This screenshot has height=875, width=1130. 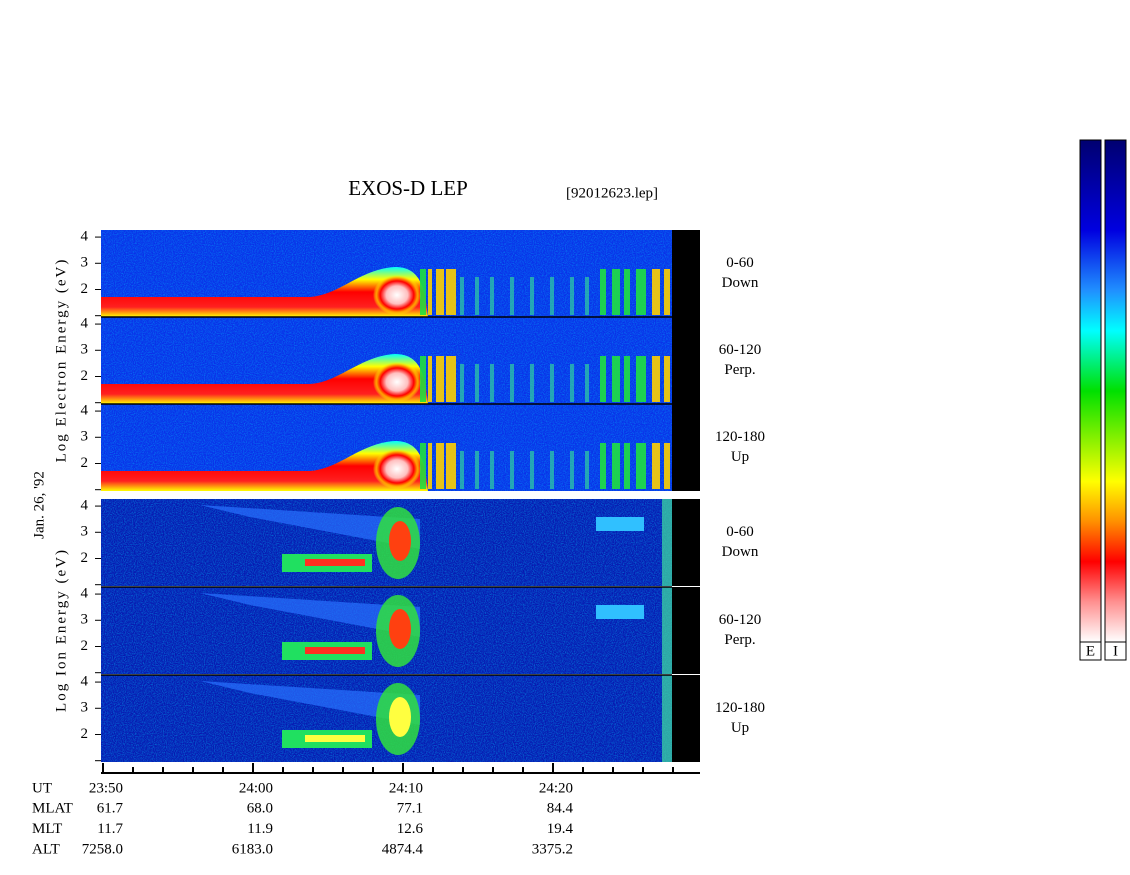 I want to click on pitch-label: 60-120, so click(x=740, y=350).